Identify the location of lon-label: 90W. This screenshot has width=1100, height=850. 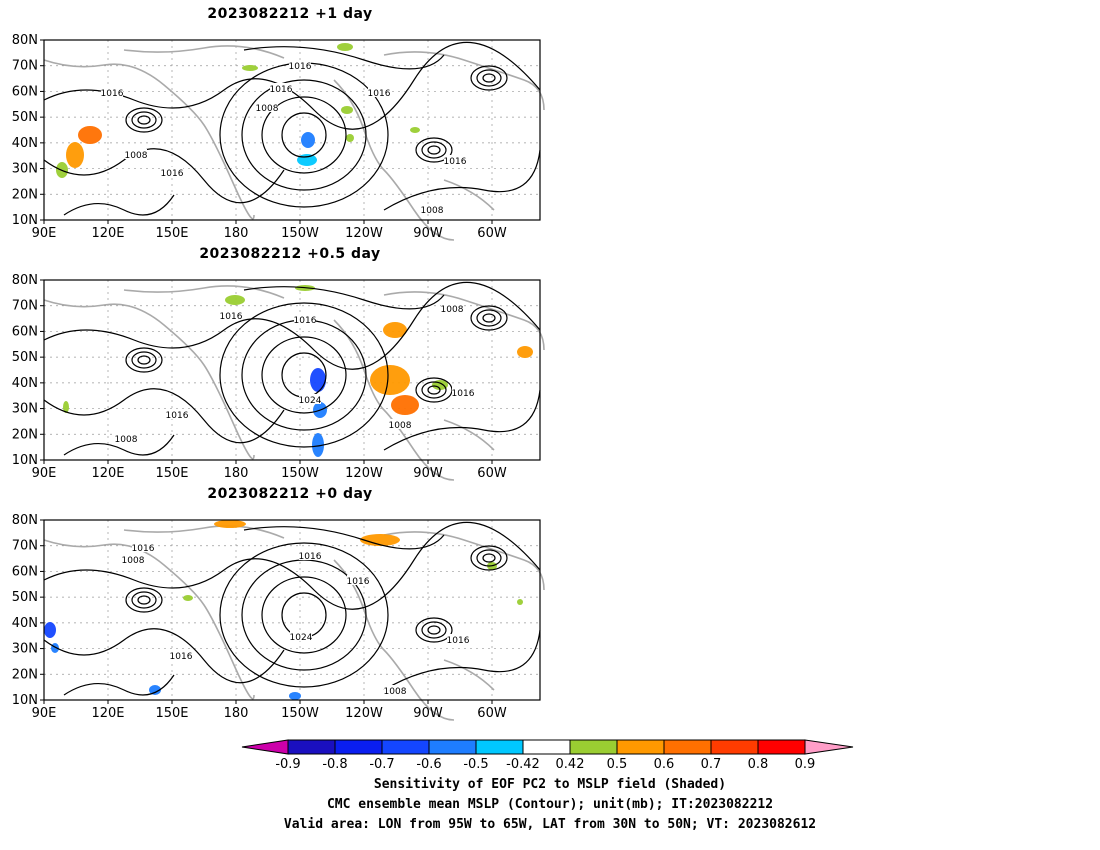
(428, 473).